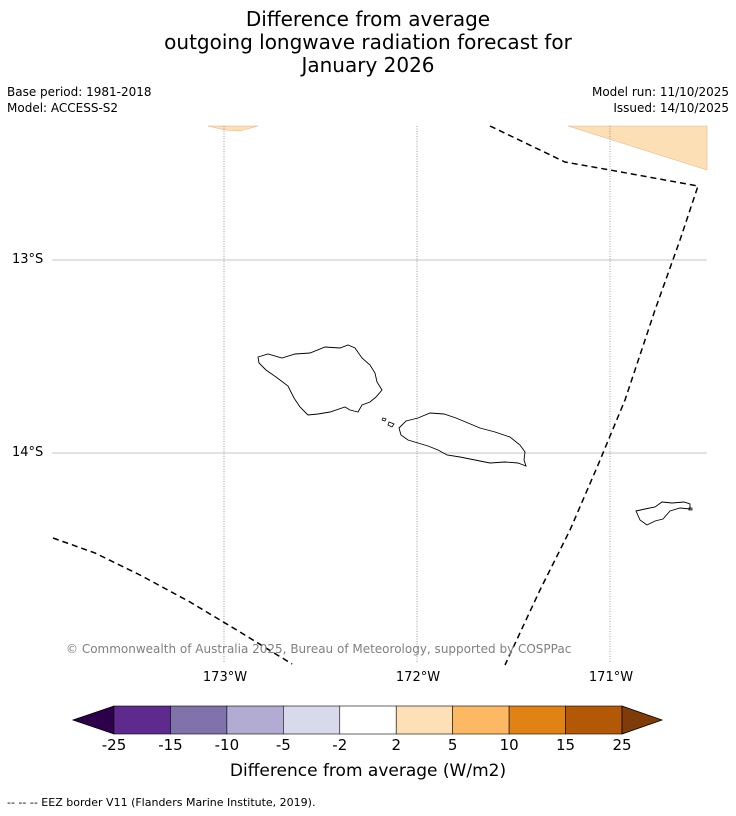 The height and width of the screenshot is (816, 736). I want to click on colorbar-tick-label: 5, so click(452, 745).